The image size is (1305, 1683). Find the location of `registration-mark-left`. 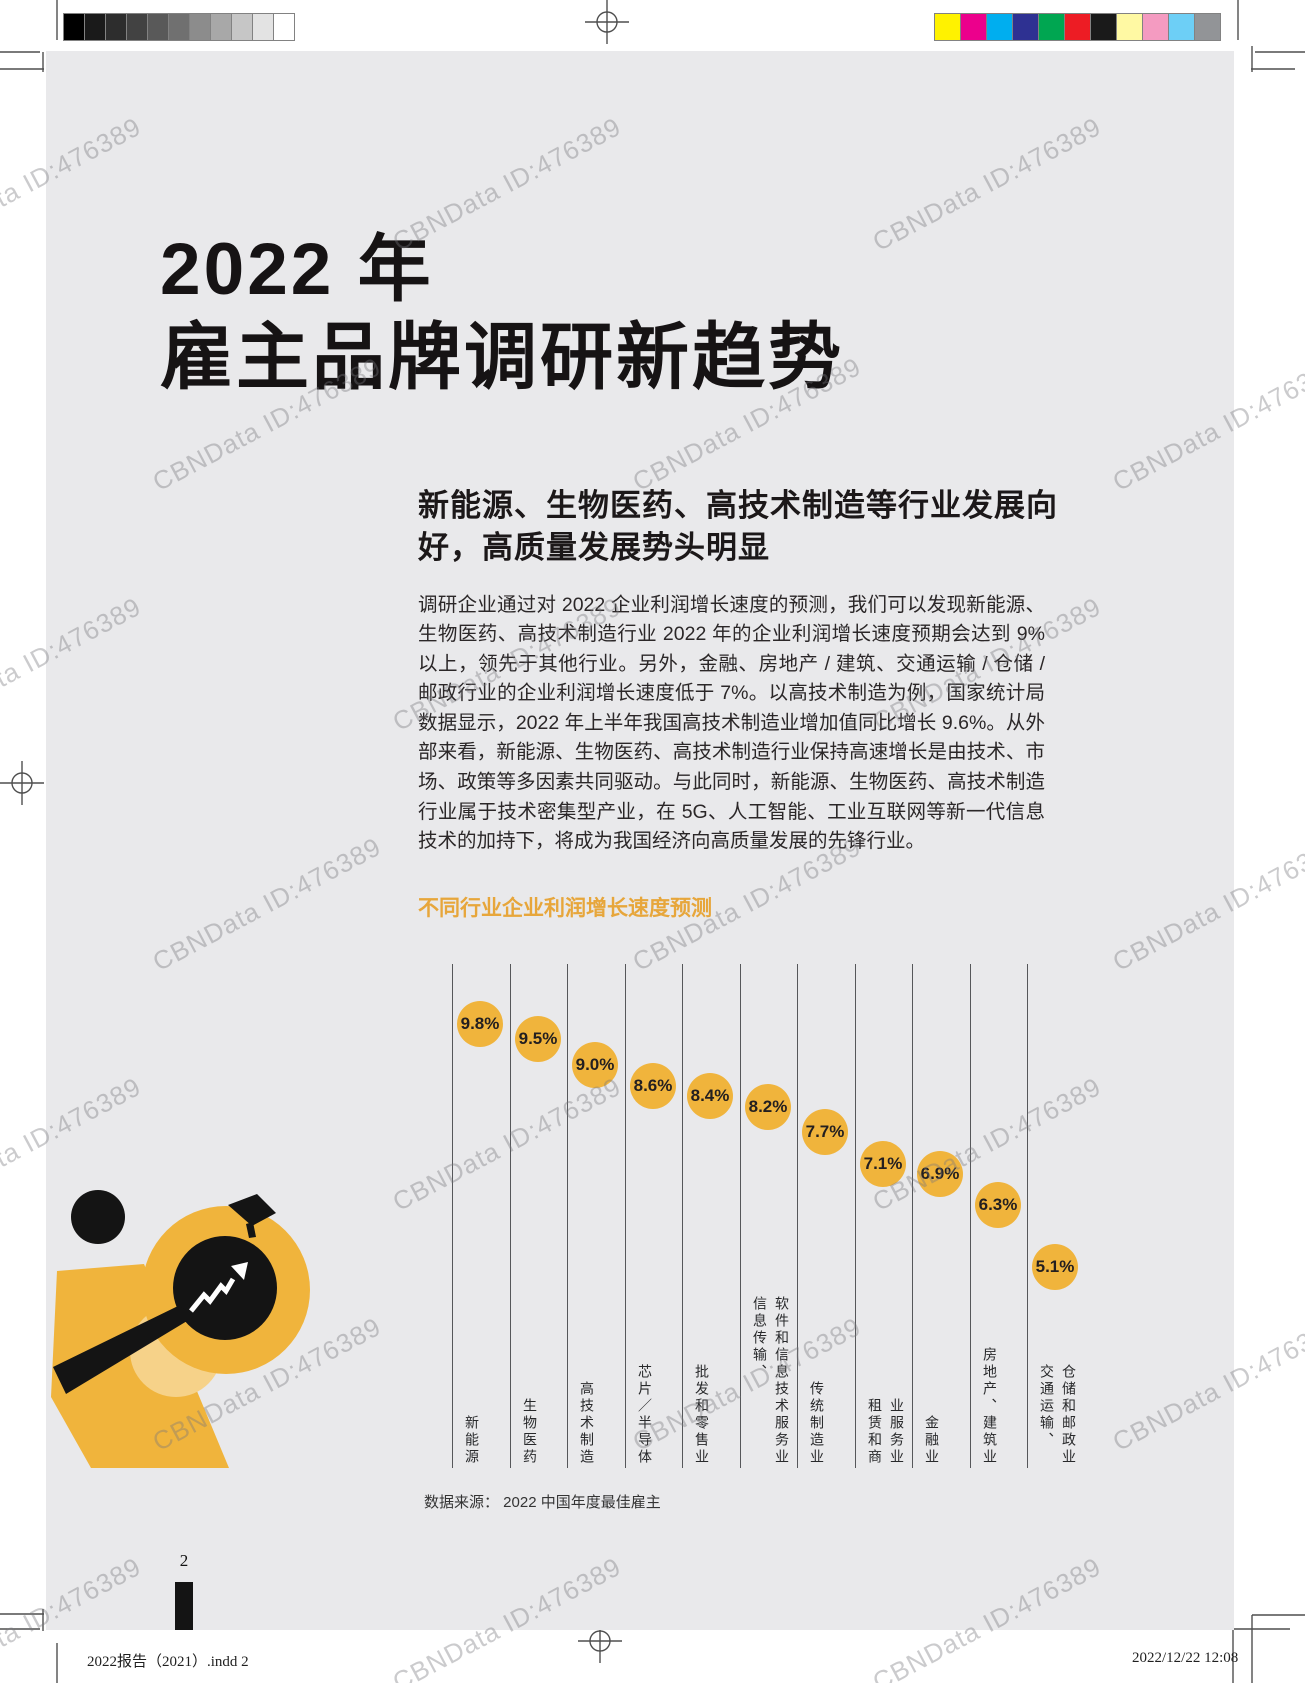

registration-mark-left is located at coordinates (22, 783).